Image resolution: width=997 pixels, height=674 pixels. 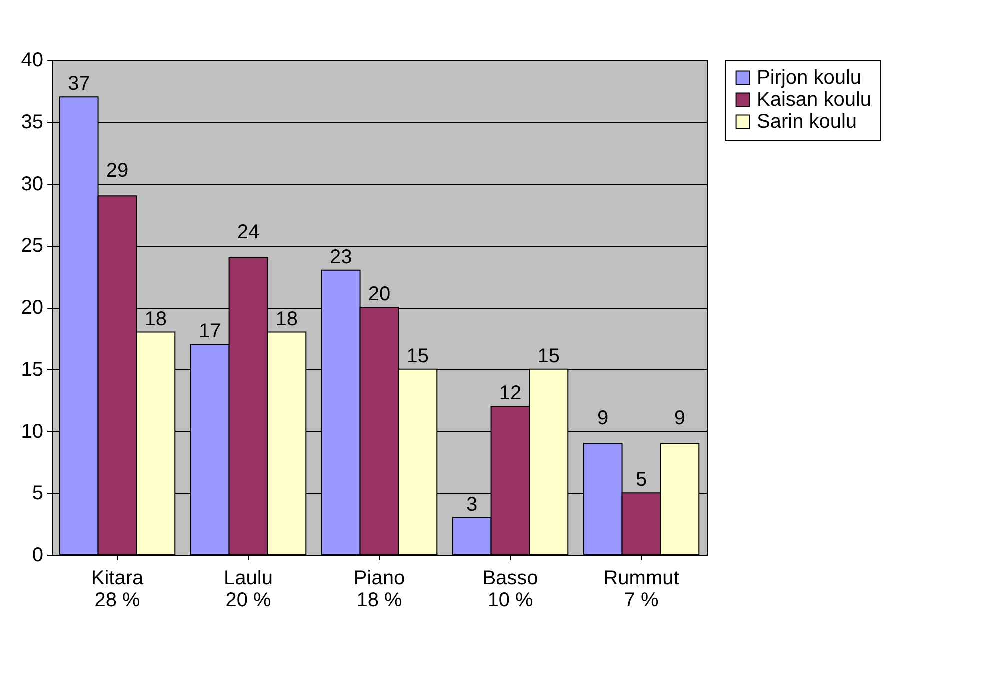 I want to click on x-tick-label: Rummut 7 %, so click(x=642, y=590).